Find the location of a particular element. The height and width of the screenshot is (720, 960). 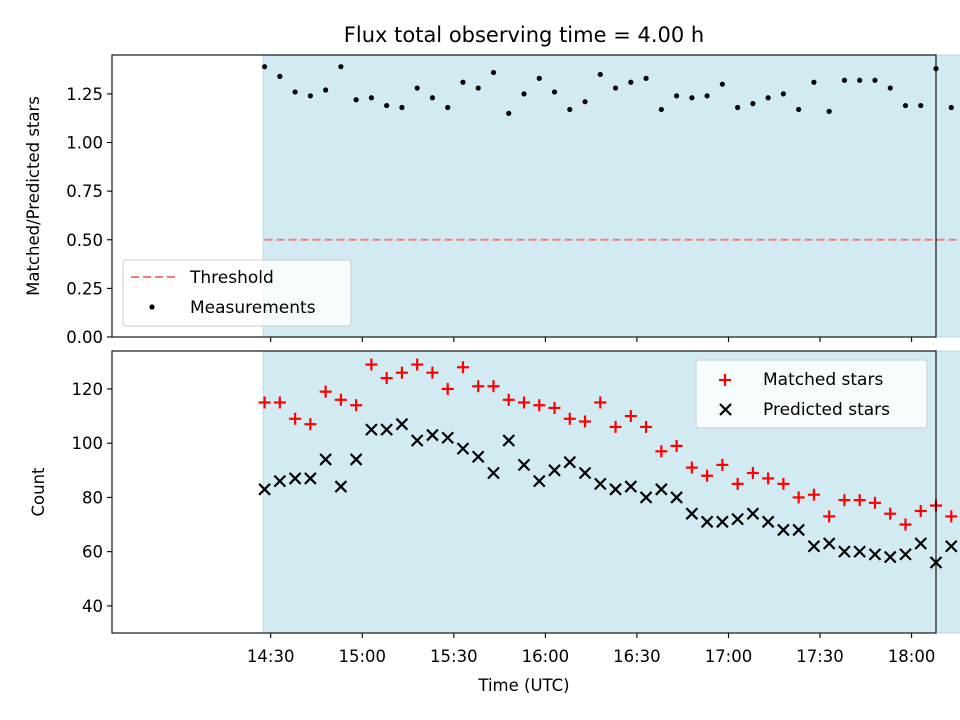

top-ytick-label: 1.00 is located at coordinates (84, 143).